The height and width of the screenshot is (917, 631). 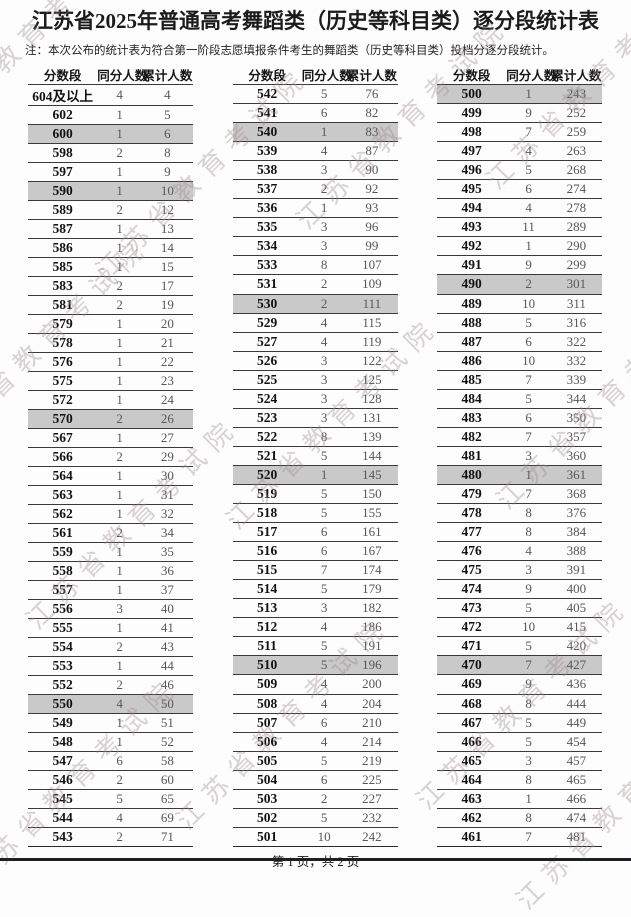 What do you see at coordinates (372, 380) in the screenshot?
I see `cumulative-cell: 125` at bounding box center [372, 380].